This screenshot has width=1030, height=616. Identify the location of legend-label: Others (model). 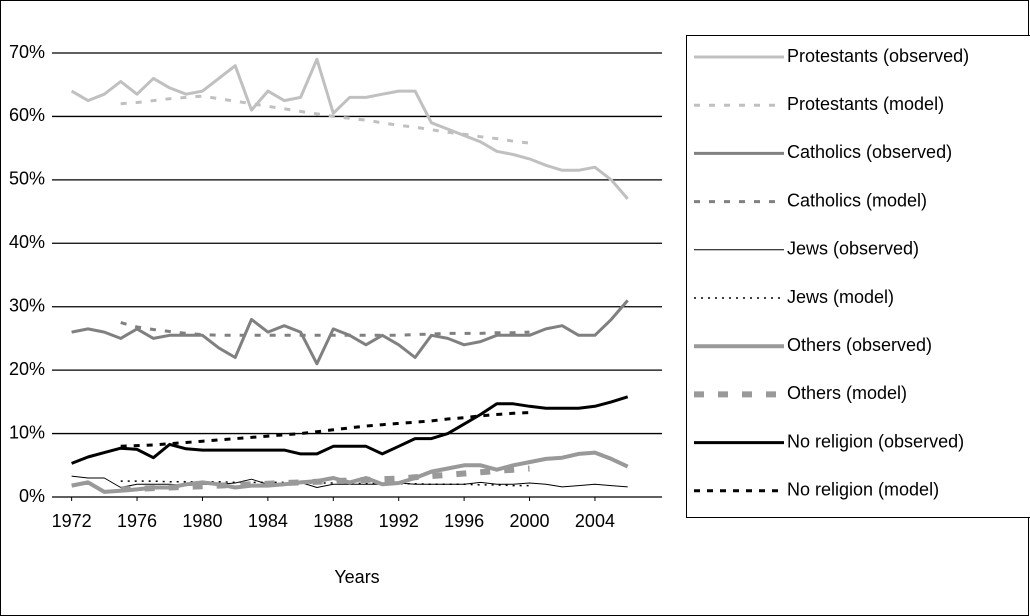
(847, 393).